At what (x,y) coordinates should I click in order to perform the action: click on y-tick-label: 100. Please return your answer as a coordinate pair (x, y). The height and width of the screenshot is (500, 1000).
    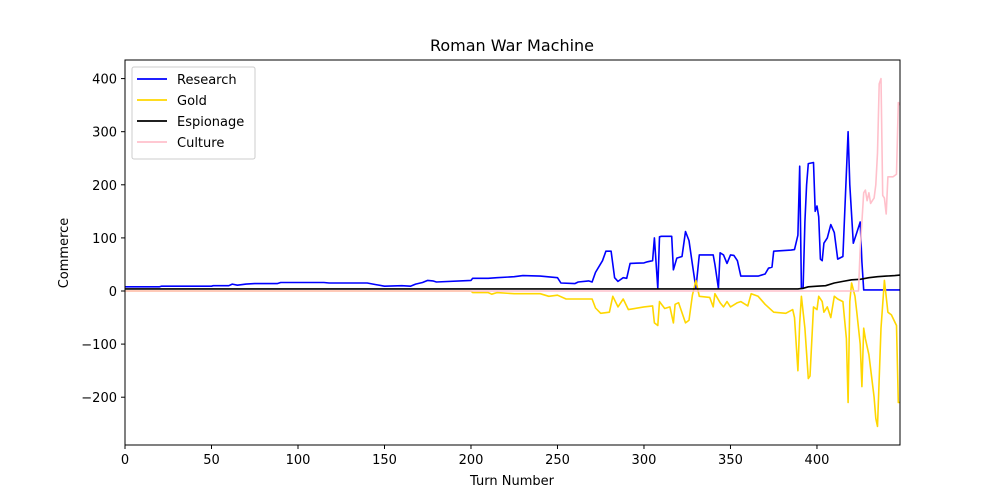
    Looking at the image, I should click on (104, 239).